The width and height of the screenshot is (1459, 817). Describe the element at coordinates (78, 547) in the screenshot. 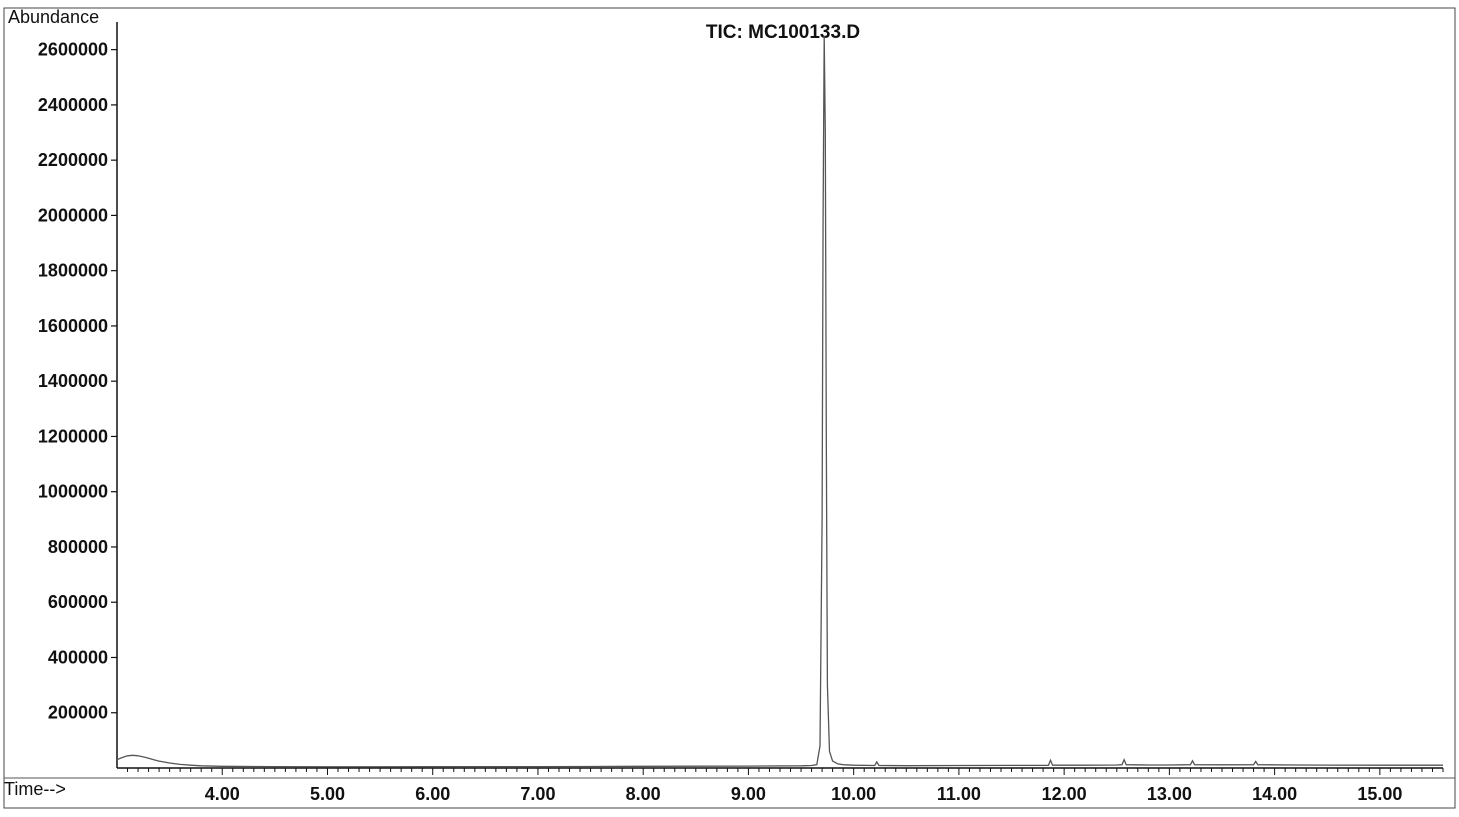

I see `y-tick-label: 800000` at that location.